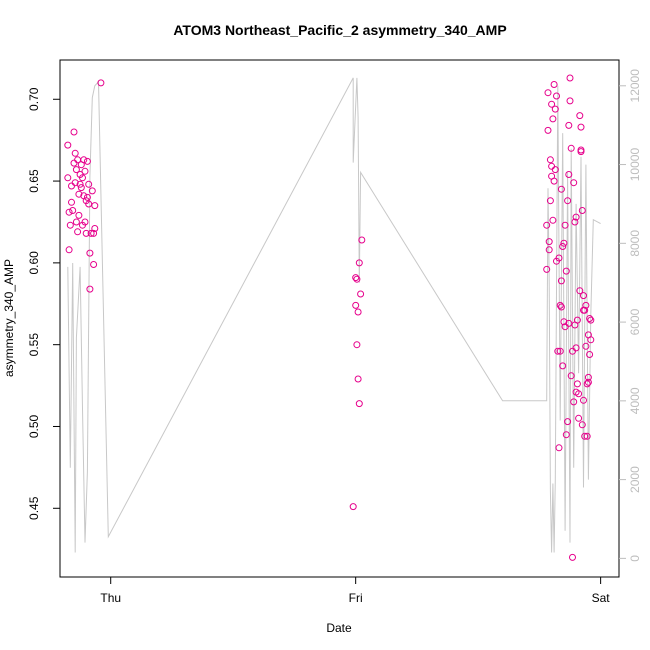 The height and width of the screenshot is (650, 650). What do you see at coordinates (635, 86) in the screenshot?
I see `y2-tick-label: 12000` at bounding box center [635, 86].